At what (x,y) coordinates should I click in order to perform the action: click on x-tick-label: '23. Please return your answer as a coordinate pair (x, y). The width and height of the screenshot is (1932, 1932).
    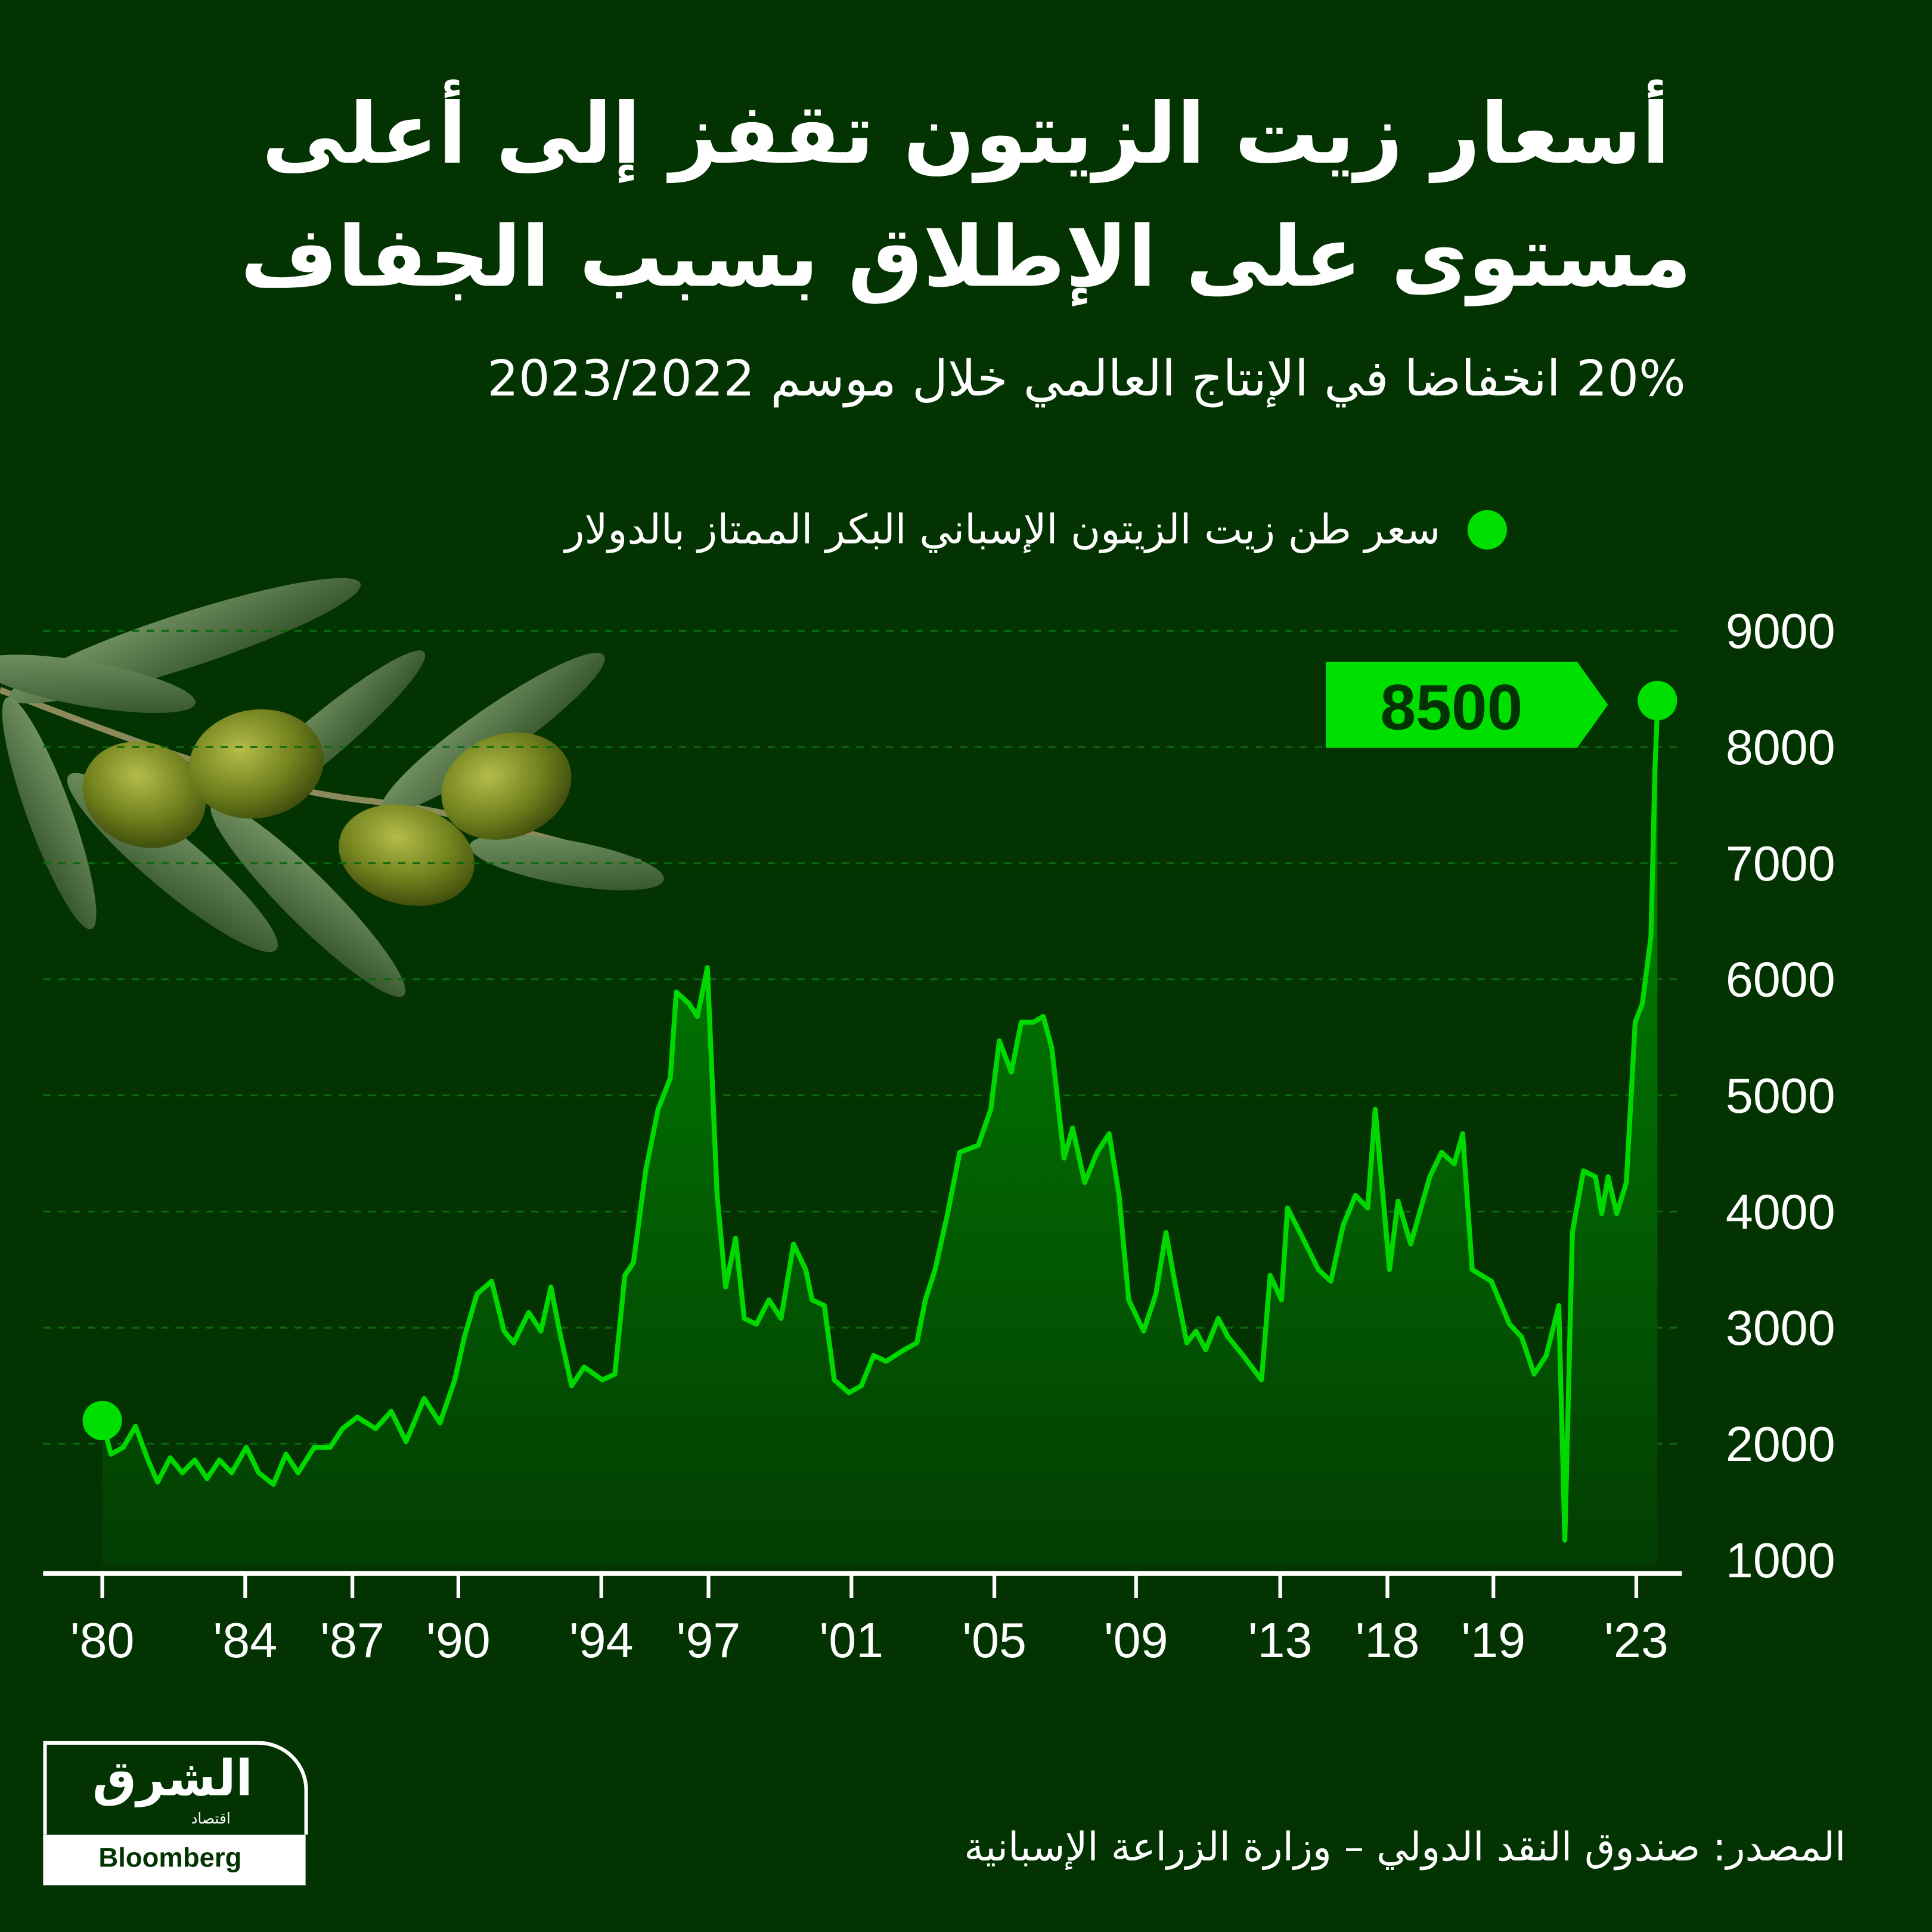
    Looking at the image, I should click on (1636, 1640).